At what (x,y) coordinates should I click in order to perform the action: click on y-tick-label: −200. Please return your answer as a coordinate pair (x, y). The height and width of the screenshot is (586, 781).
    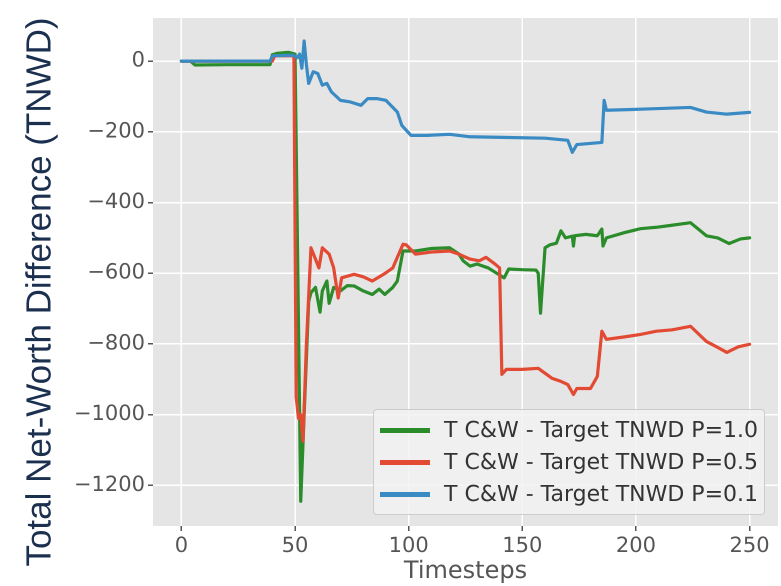
    Looking at the image, I should click on (116, 130).